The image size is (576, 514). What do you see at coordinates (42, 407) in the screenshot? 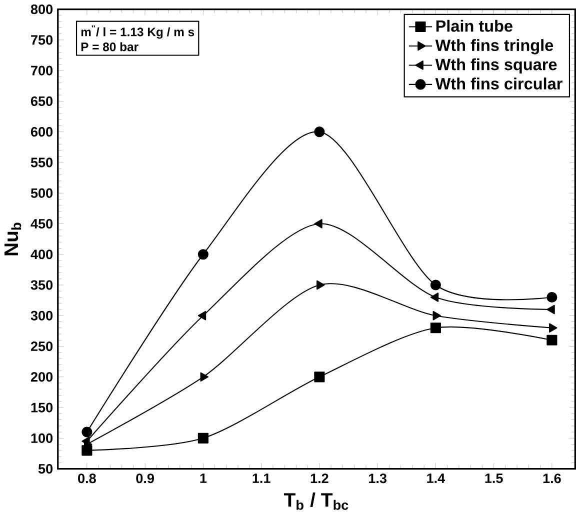
I see `y-tick-label: 150` at bounding box center [42, 407].